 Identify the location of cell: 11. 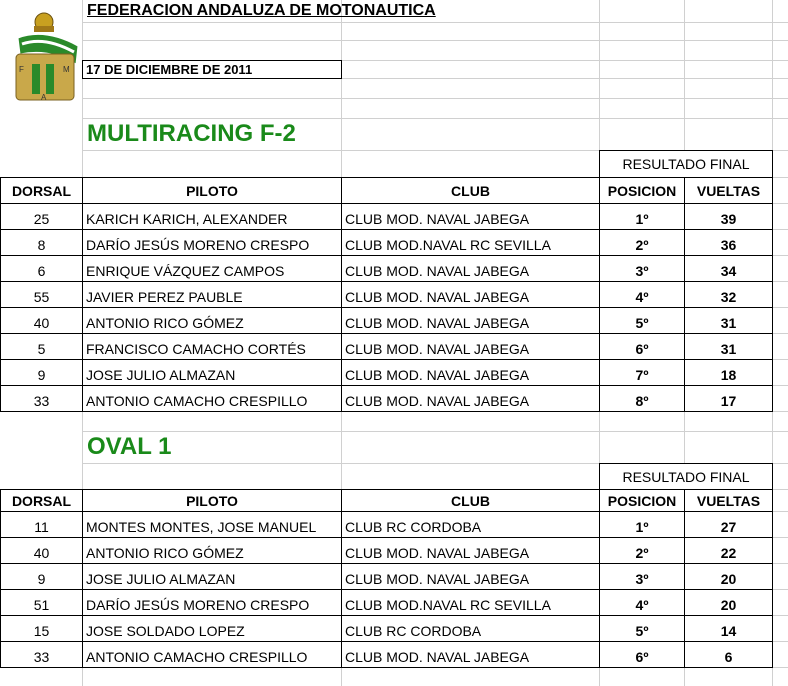
(41, 524).